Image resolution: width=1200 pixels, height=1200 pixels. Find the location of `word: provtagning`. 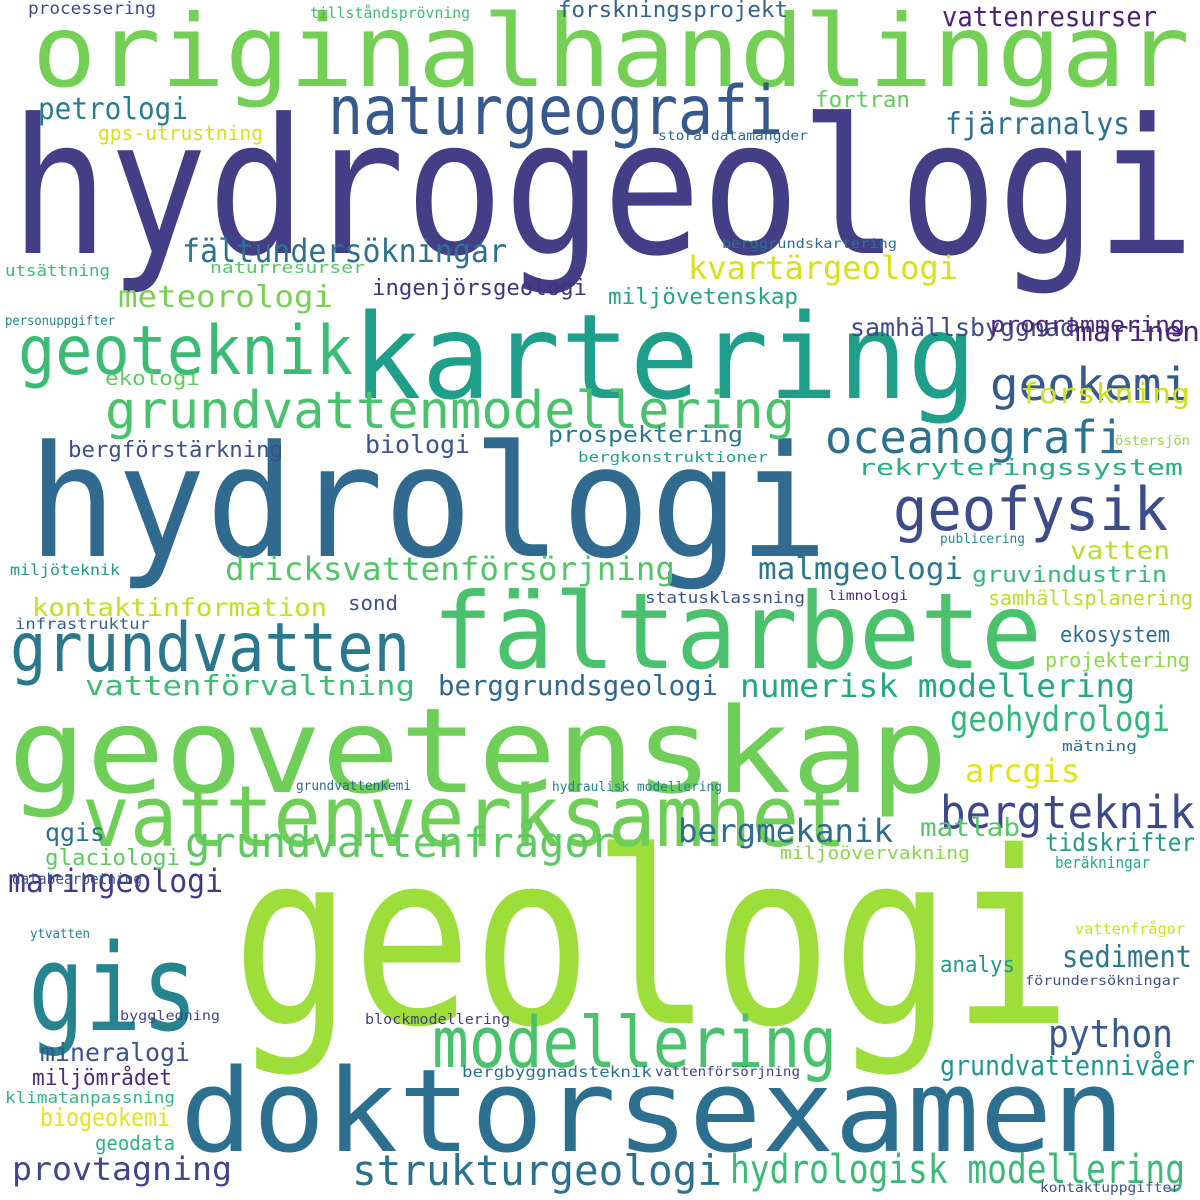

word: provtagning is located at coordinates (122, 1169).